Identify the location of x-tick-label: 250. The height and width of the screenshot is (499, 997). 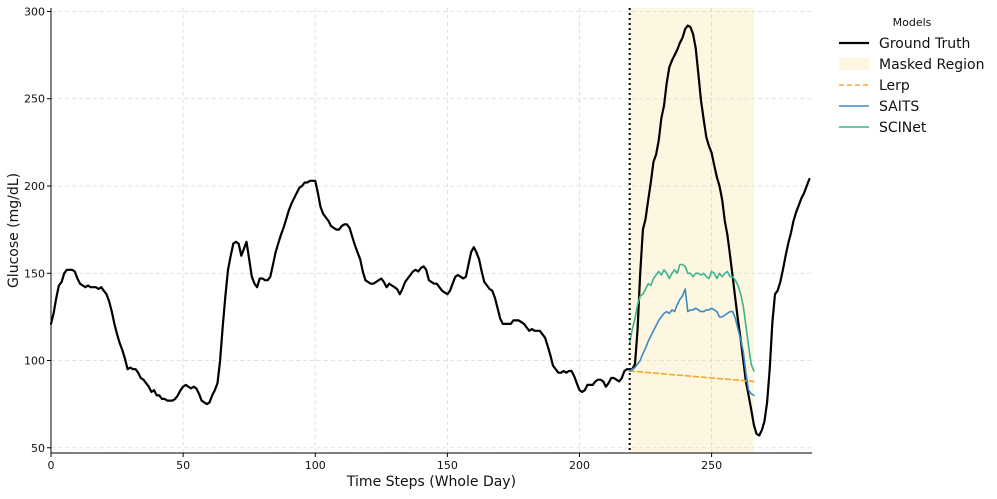
(711, 465).